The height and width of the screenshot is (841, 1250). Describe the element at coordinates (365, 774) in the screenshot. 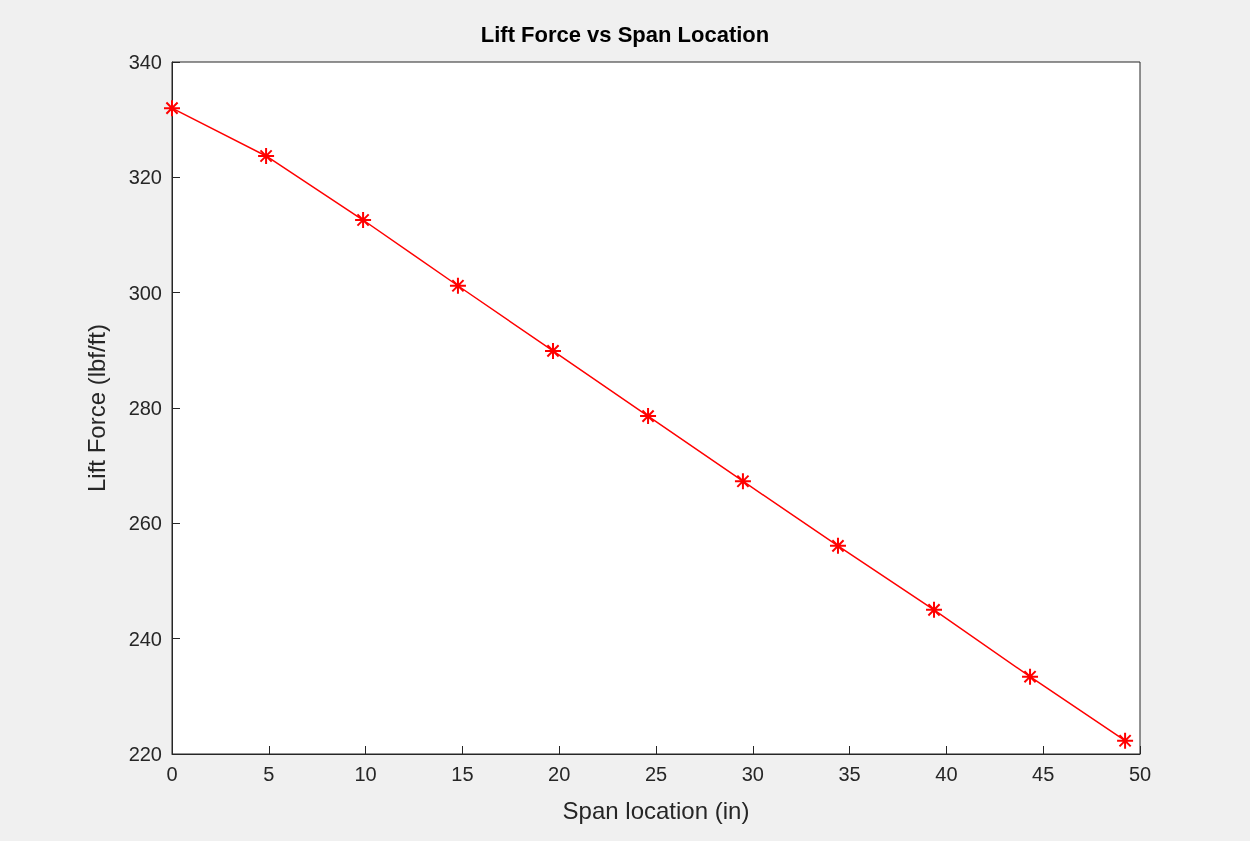

I see `x-tick-label: 10` at that location.